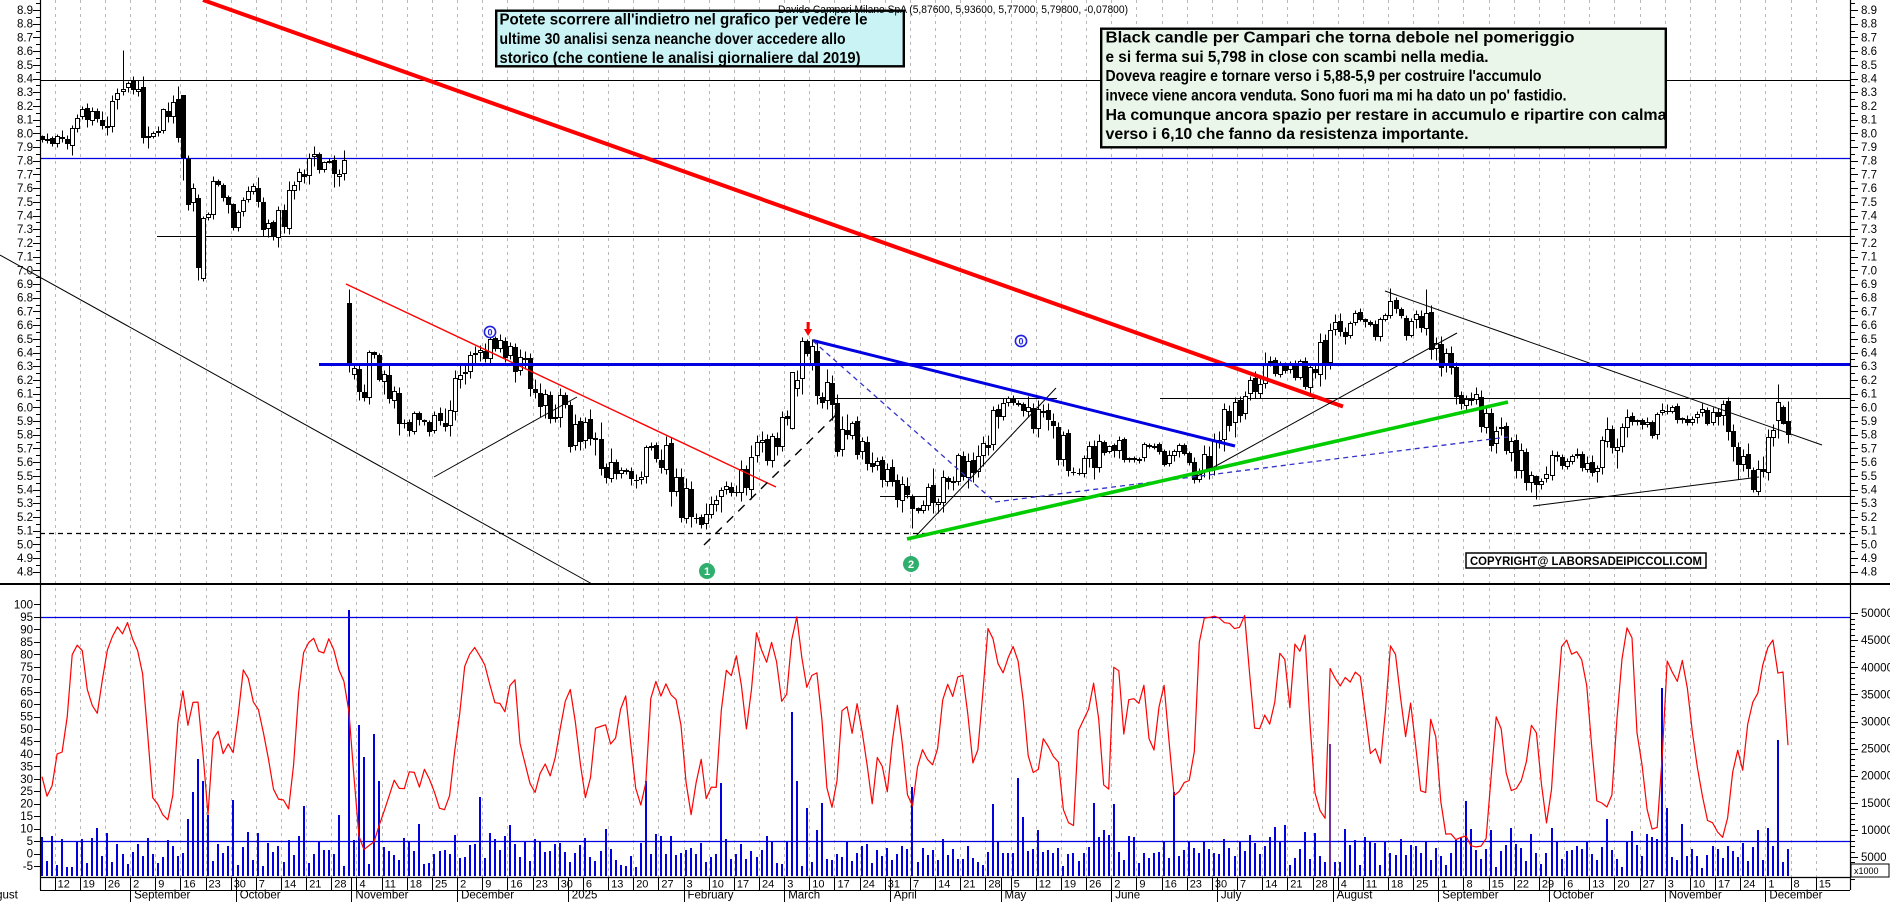 The image size is (1890, 902). What do you see at coordinates (1869, 408) in the screenshot?
I see `svg-text: 6.0` at bounding box center [1869, 408].